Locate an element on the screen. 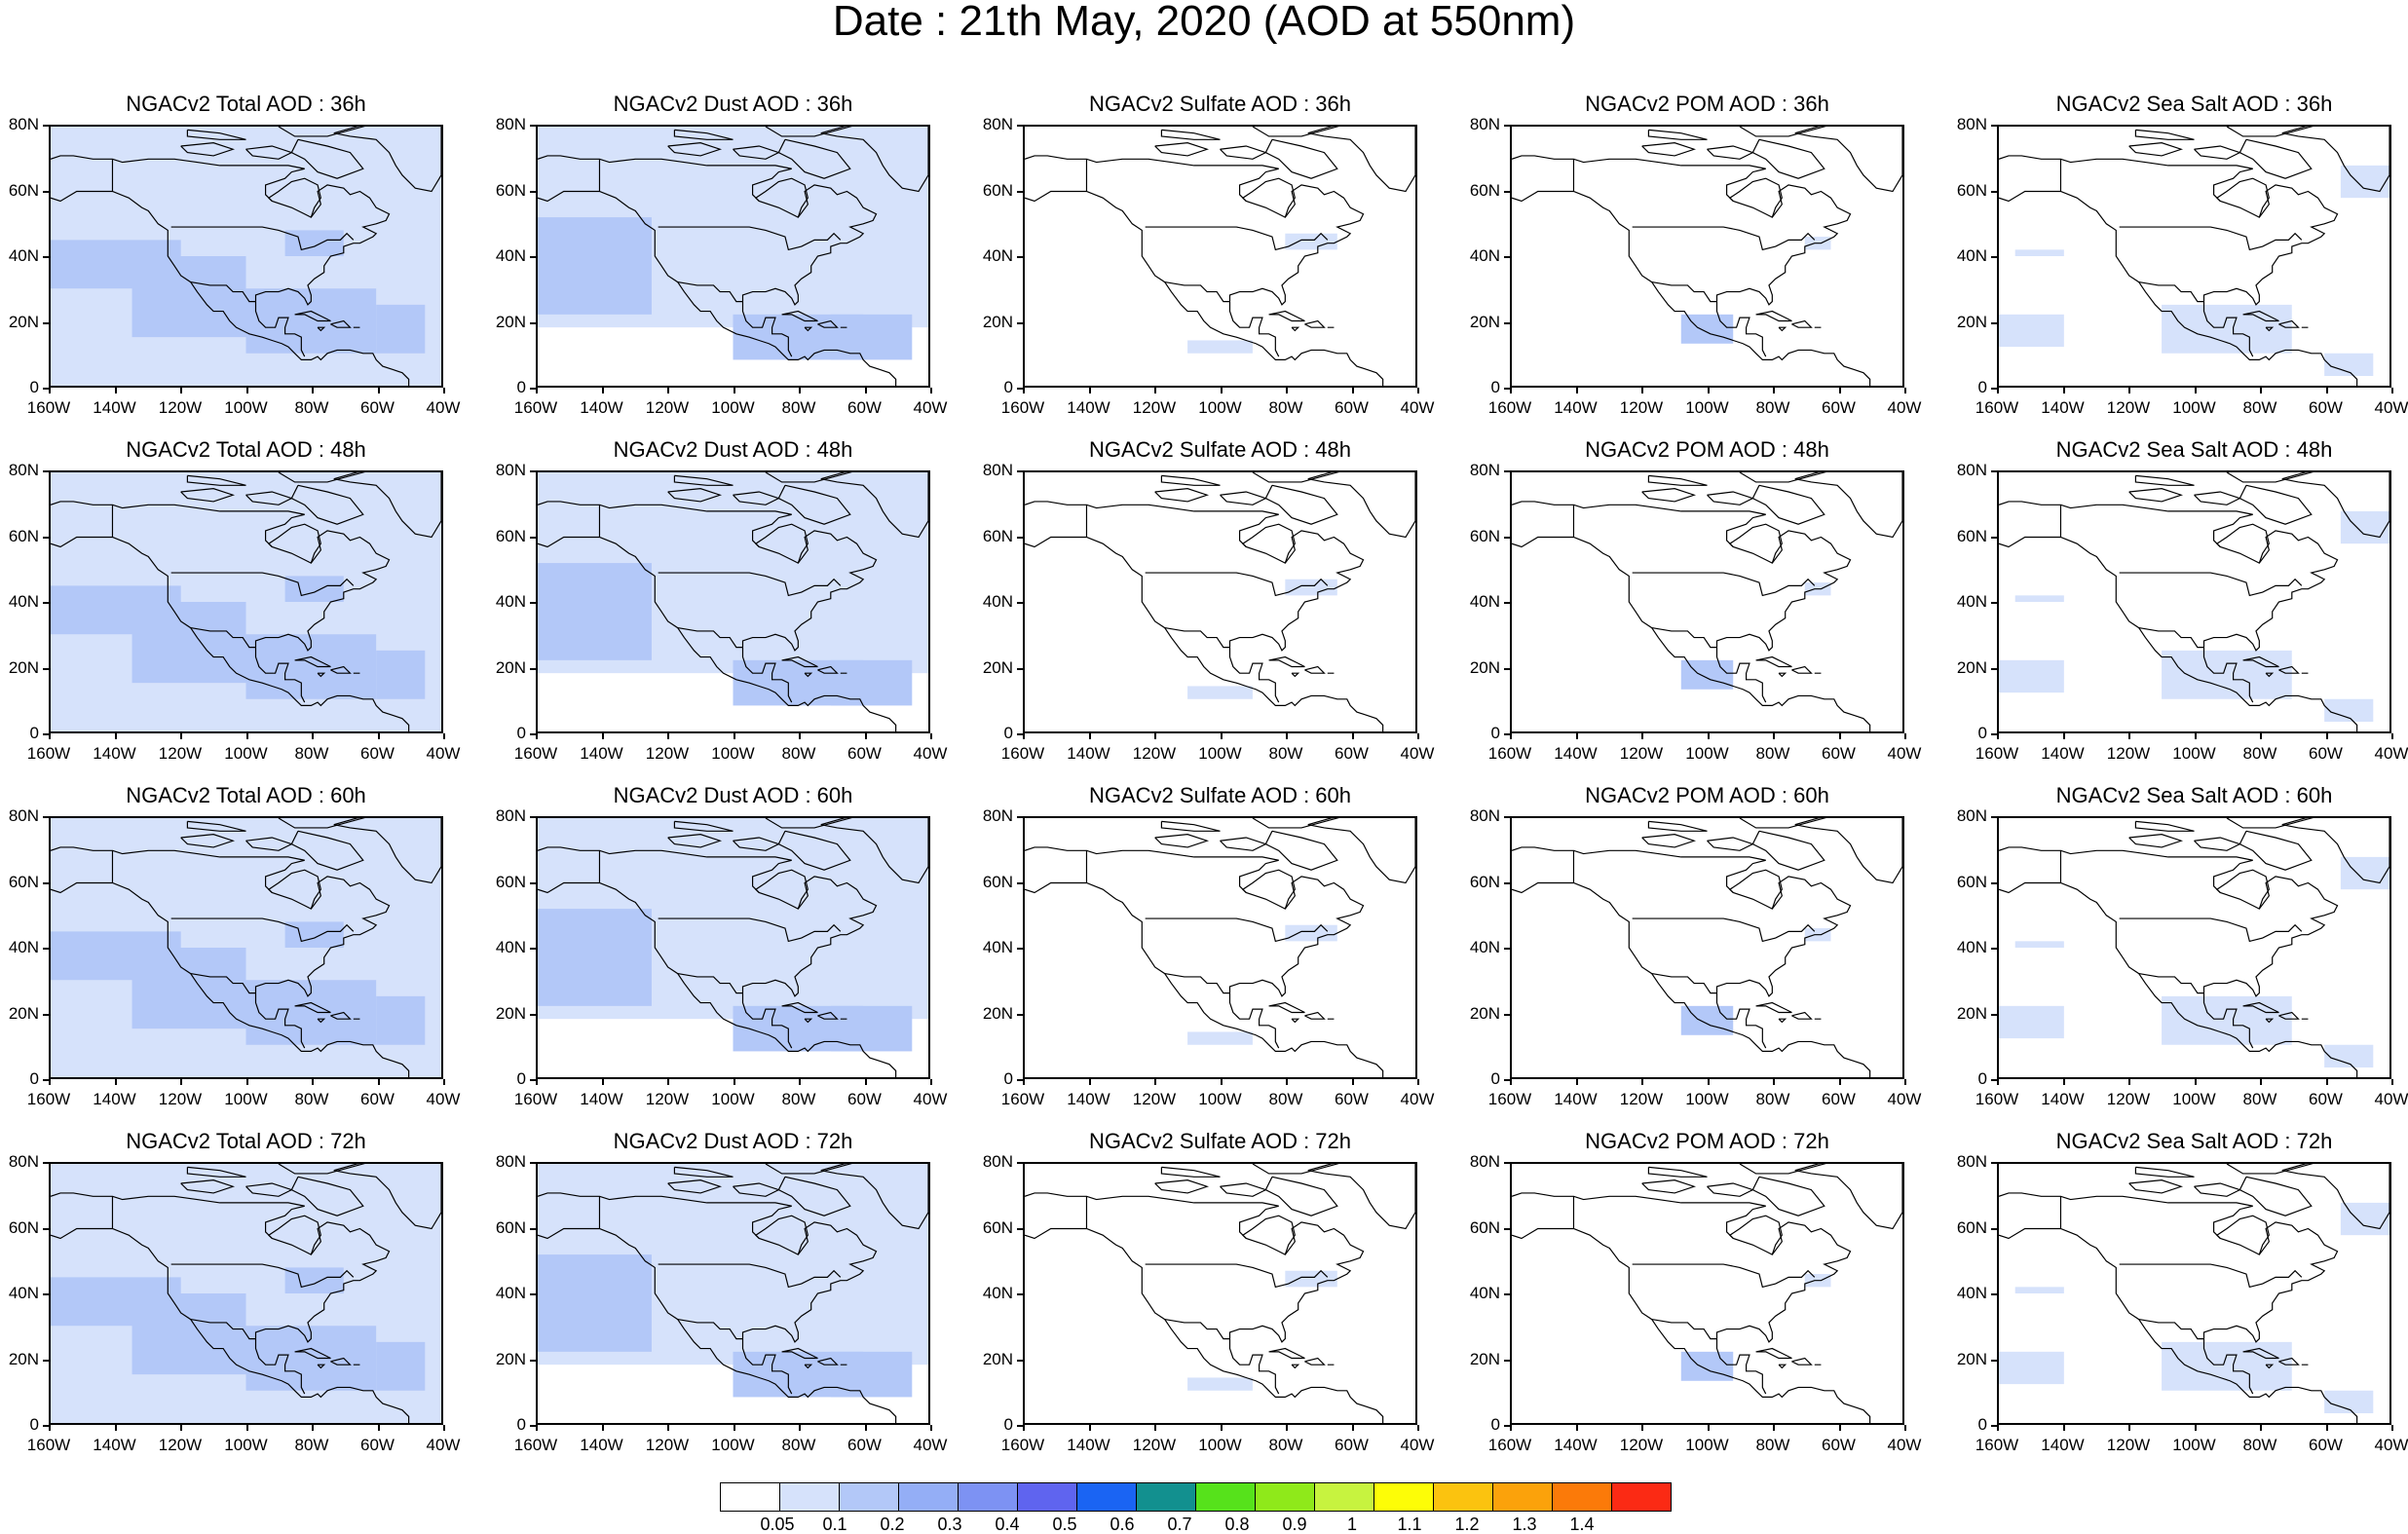  panel-title: NGACv2 POM AOD : 60h is located at coordinates (1707, 795).